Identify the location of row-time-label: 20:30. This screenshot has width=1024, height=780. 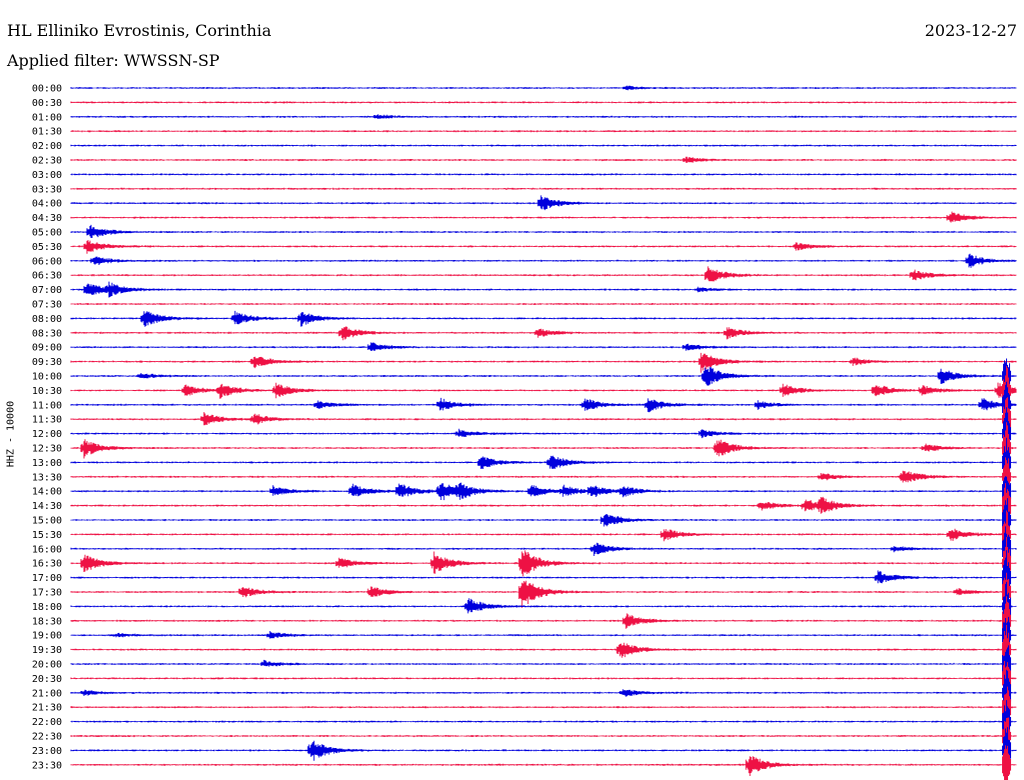
(47, 679).